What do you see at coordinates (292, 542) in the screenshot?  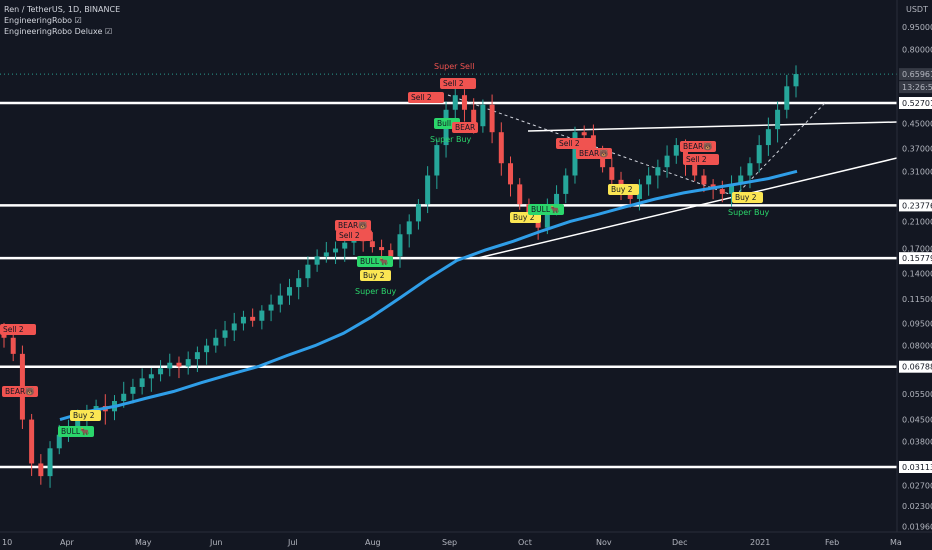 I see `time-tick-label: Jul` at bounding box center [292, 542].